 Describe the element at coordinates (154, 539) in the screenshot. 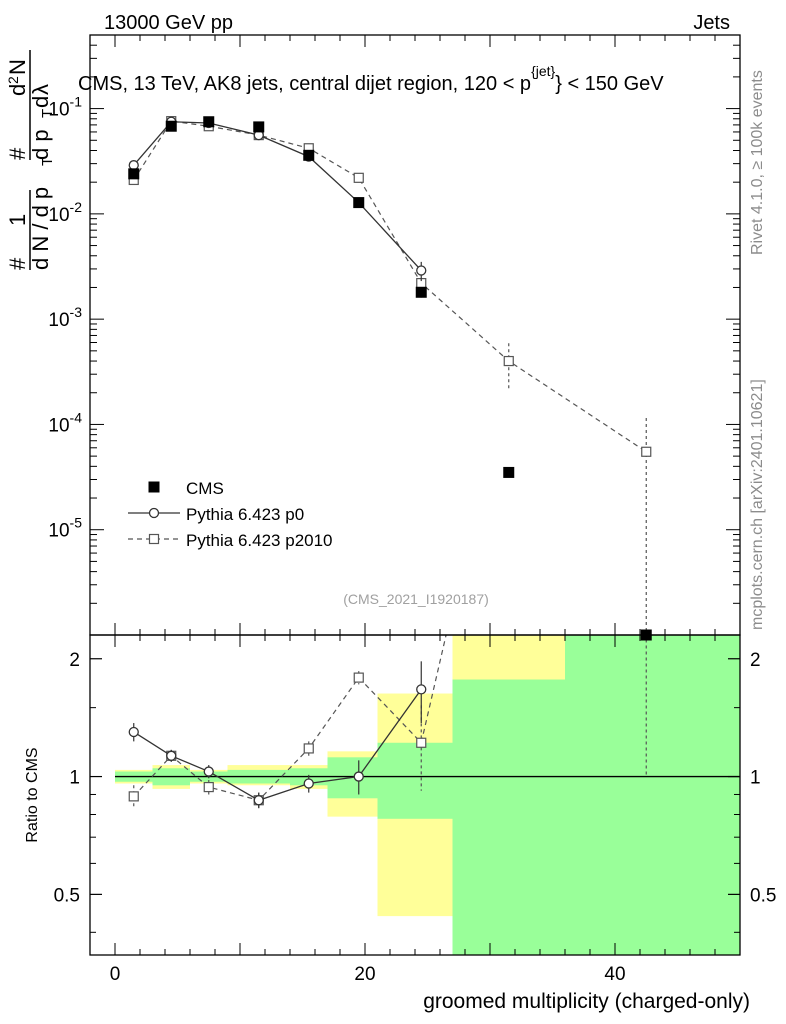

I see `legend-marker-p2010` at that location.